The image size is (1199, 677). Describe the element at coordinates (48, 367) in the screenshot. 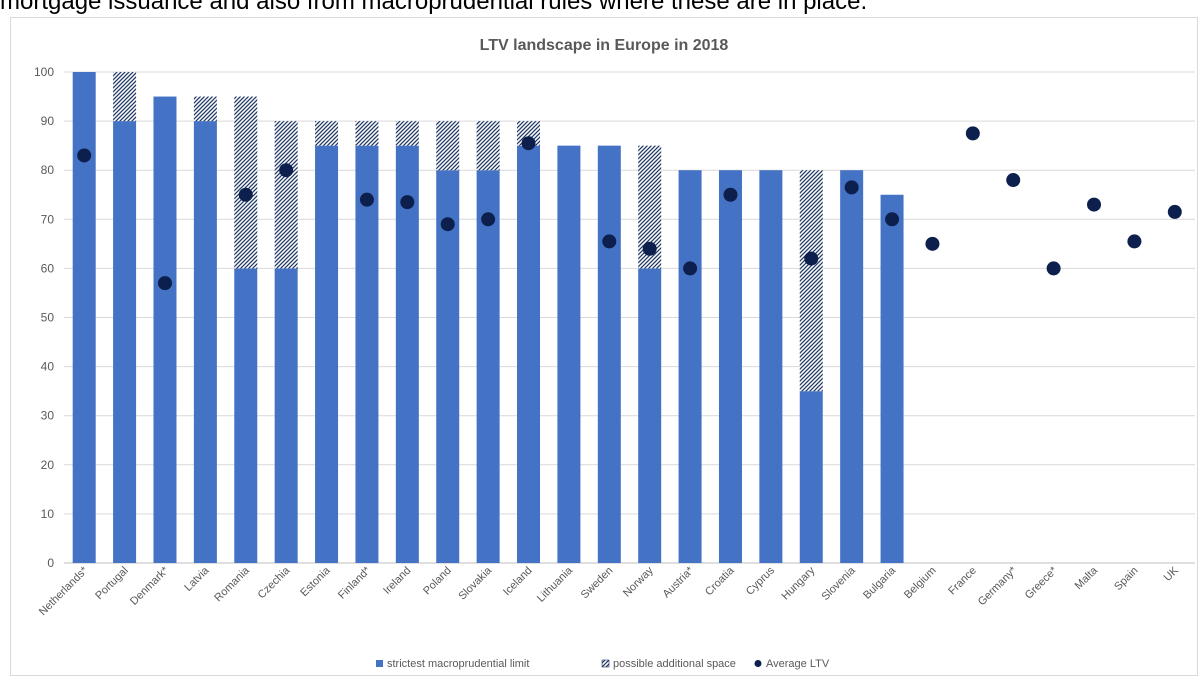

I see `y-tick-label: 40` at that location.